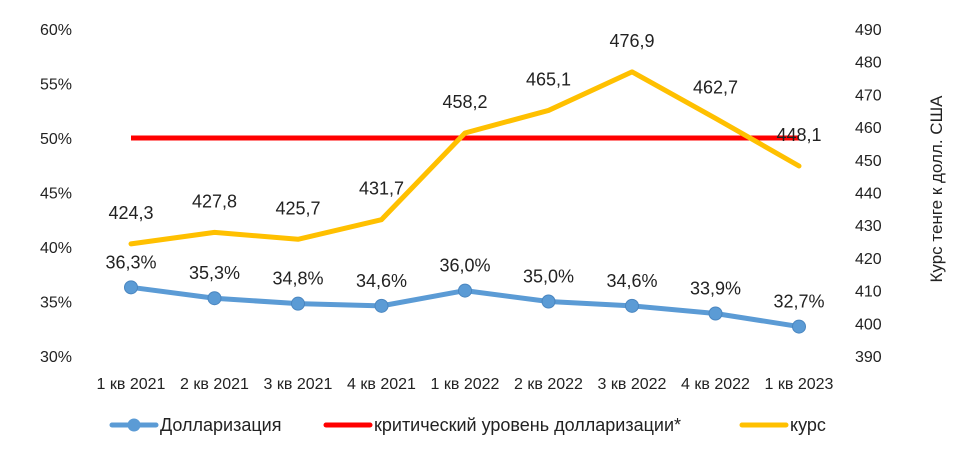 Image resolution: width=964 pixels, height=458 pixels. I want to click on rate-data-label: 425,7, so click(297, 208).